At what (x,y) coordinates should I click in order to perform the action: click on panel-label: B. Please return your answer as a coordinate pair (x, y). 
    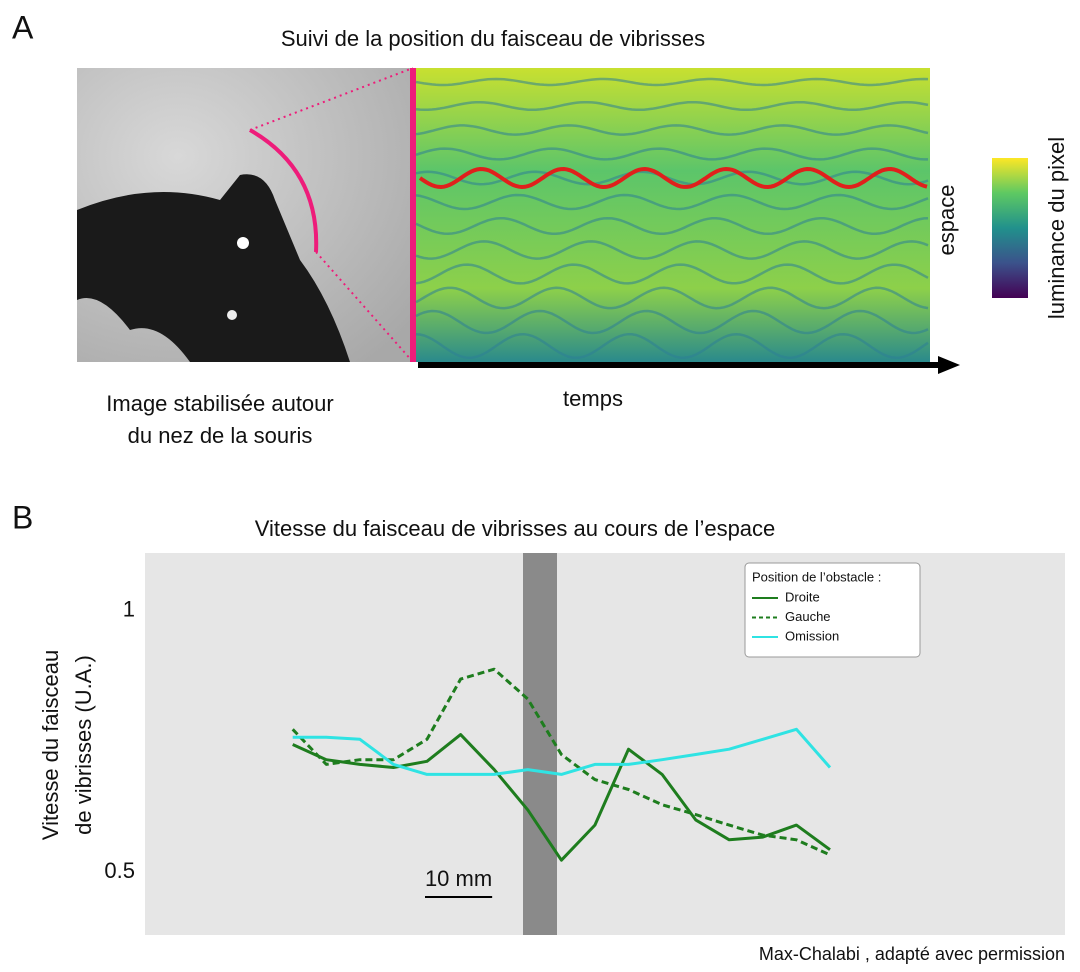
    Looking at the image, I should click on (22, 517).